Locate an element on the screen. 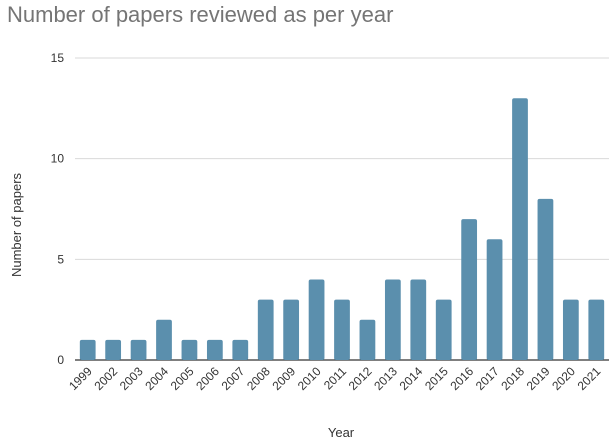  y-tick-label: 10 is located at coordinates (58, 159).